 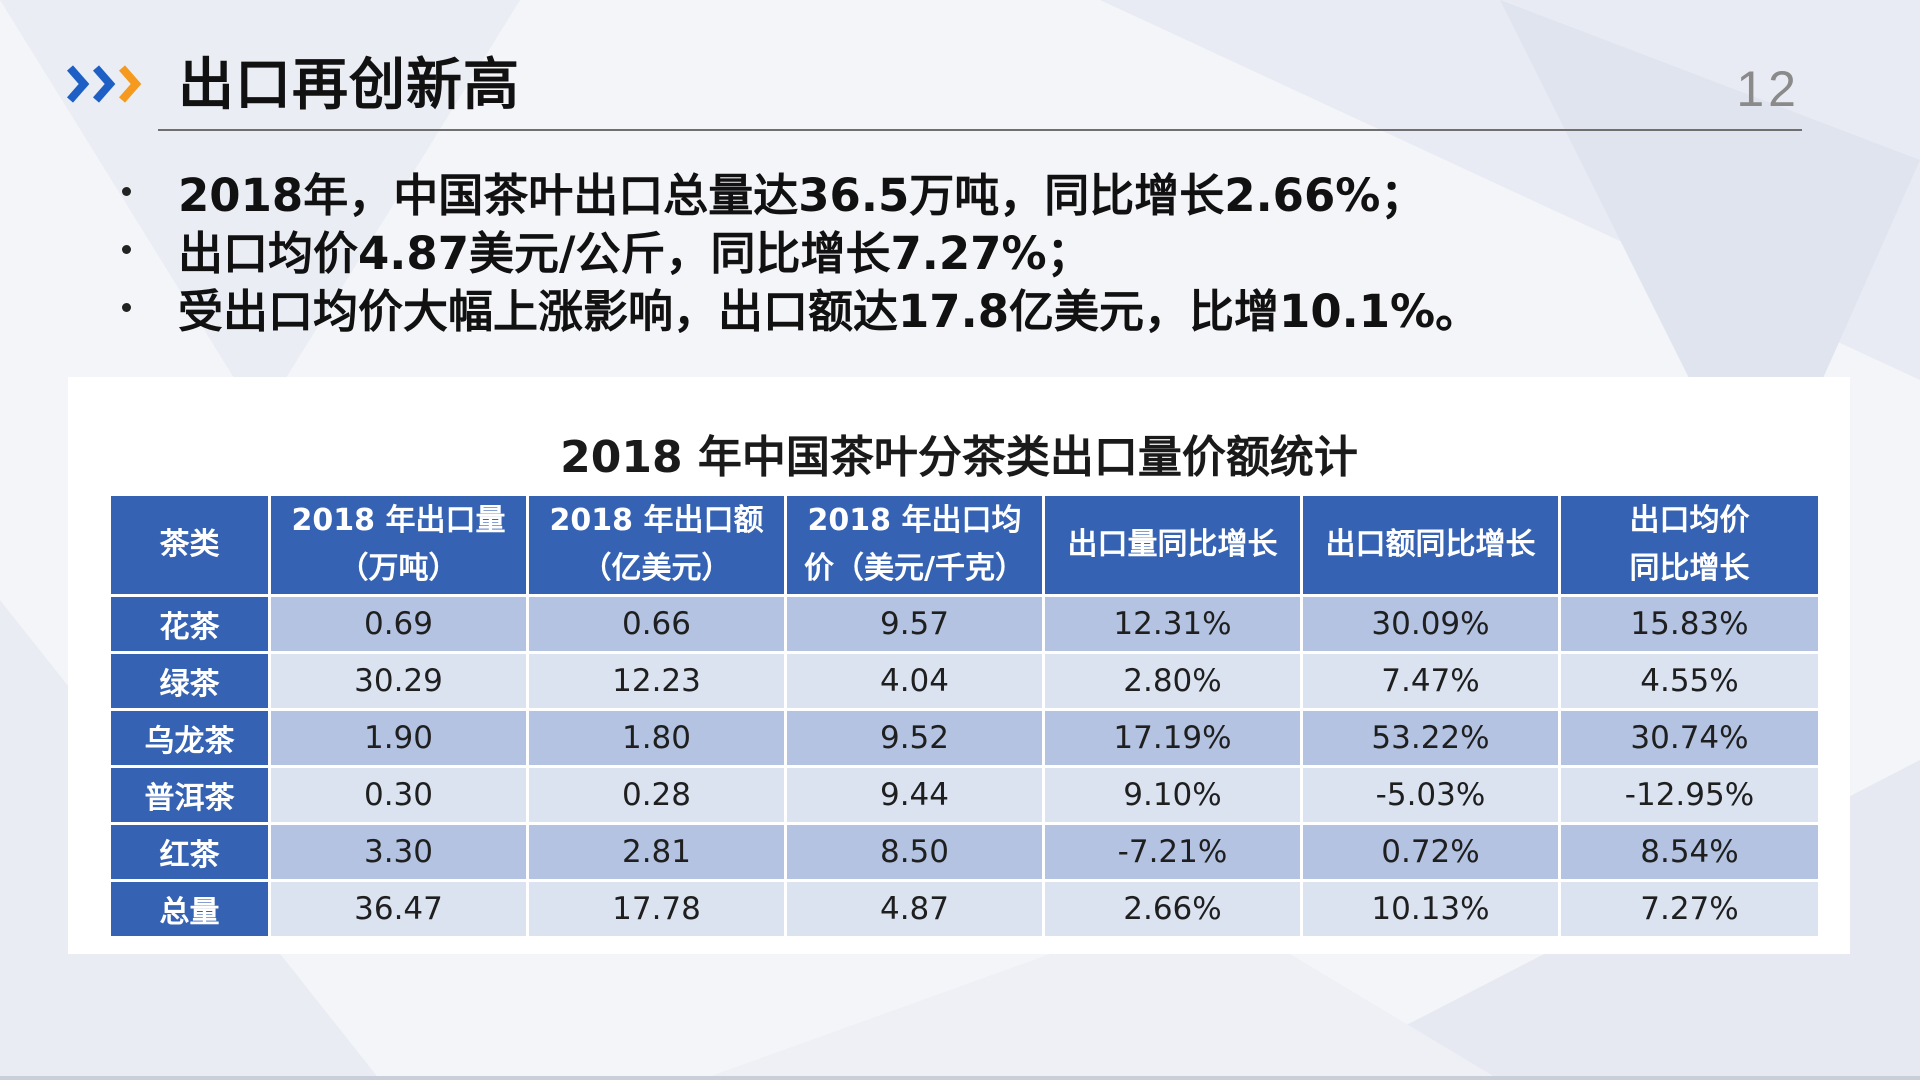 What do you see at coordinates (189, 681) in the screenshot?
I see `row-header-cell: 绿茶` at bounding box center [189, 681].